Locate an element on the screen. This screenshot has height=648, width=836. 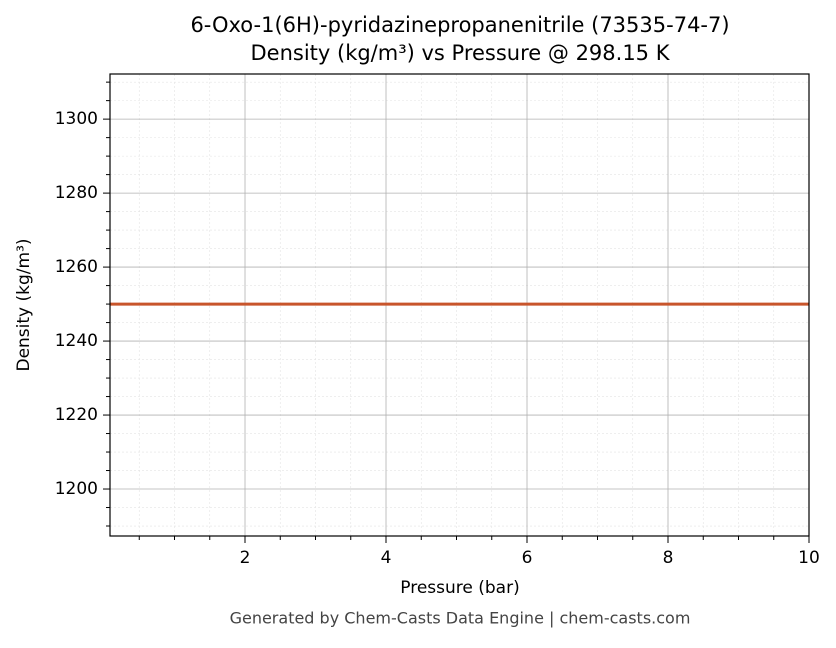
y-tick-label: 1240 is located at coordinates (76, 341).